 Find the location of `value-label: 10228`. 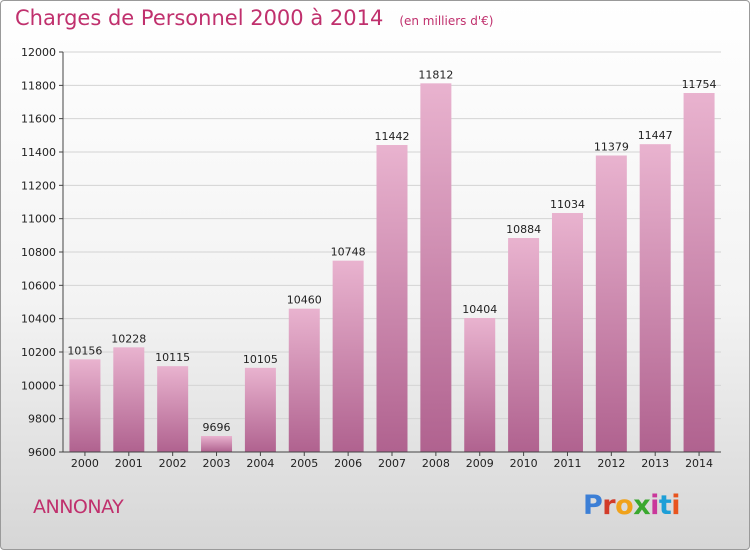

value-label: 10228 is located at coordinates (128, 338).